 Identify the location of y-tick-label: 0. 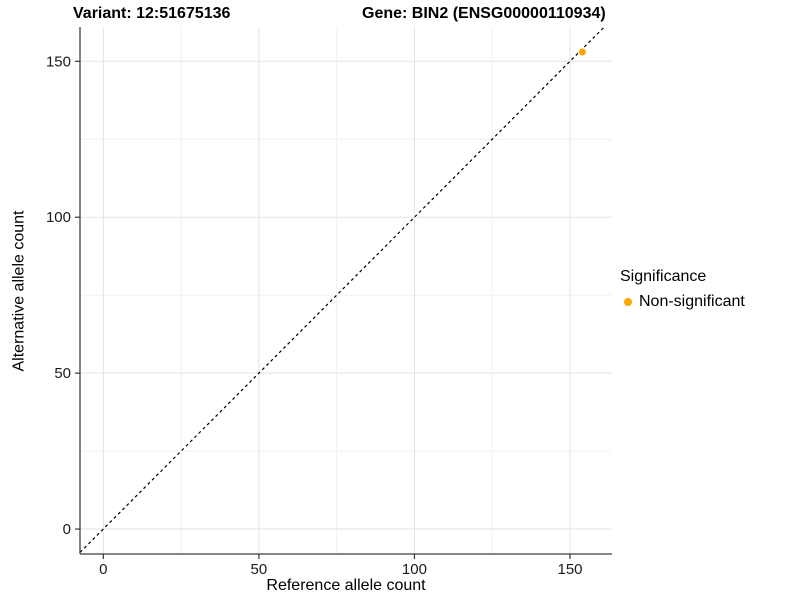
(67, 529).